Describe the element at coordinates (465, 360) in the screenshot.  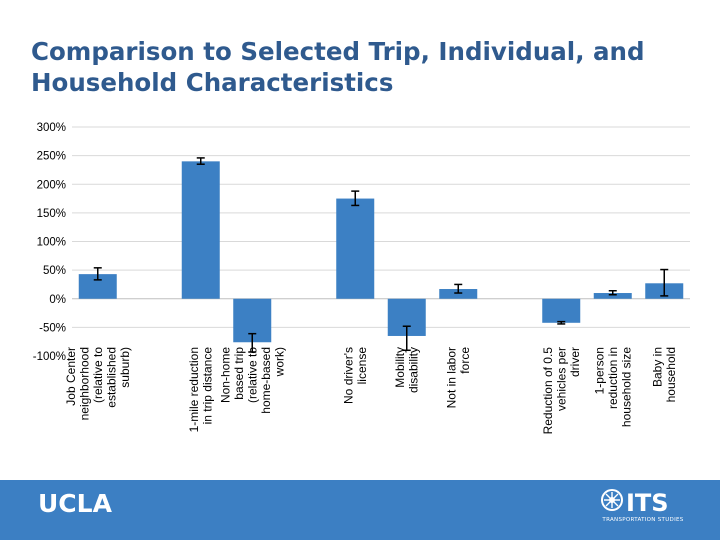
I see `x-category-label-line: force` at that location.